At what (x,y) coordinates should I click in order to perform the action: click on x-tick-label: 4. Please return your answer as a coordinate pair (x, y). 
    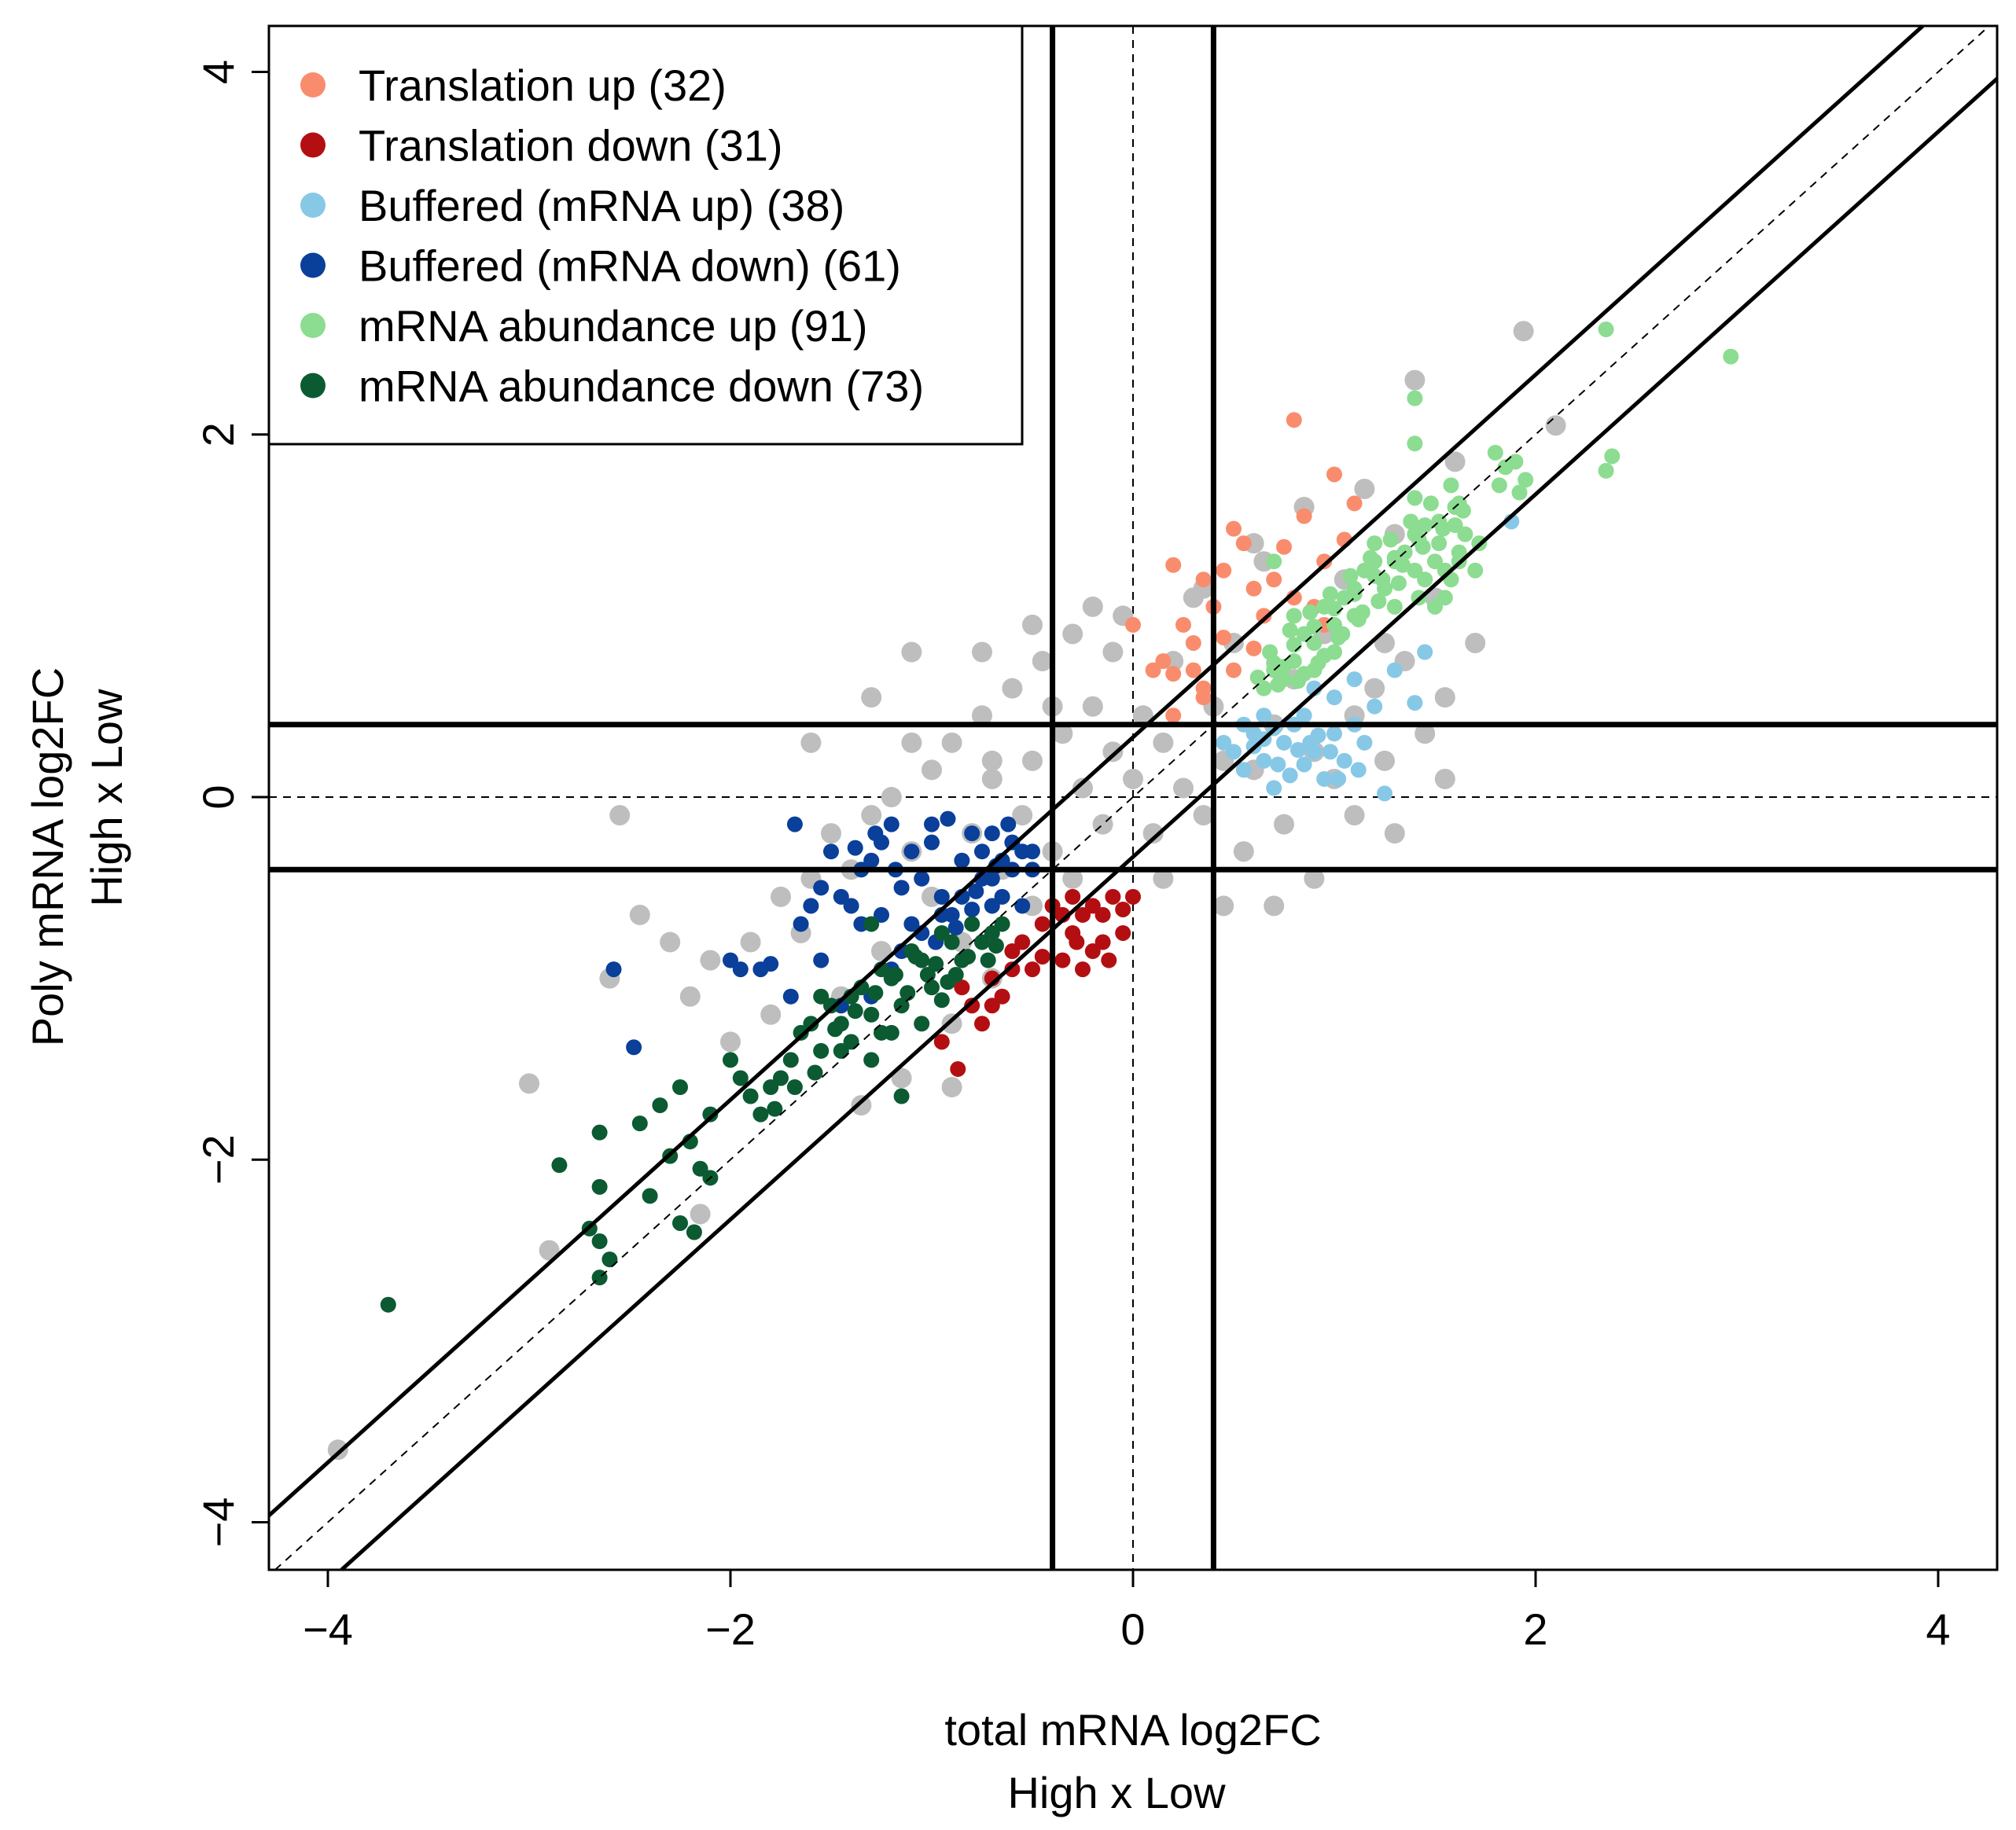
    Looking at the image, I should click on (1938, 1629).